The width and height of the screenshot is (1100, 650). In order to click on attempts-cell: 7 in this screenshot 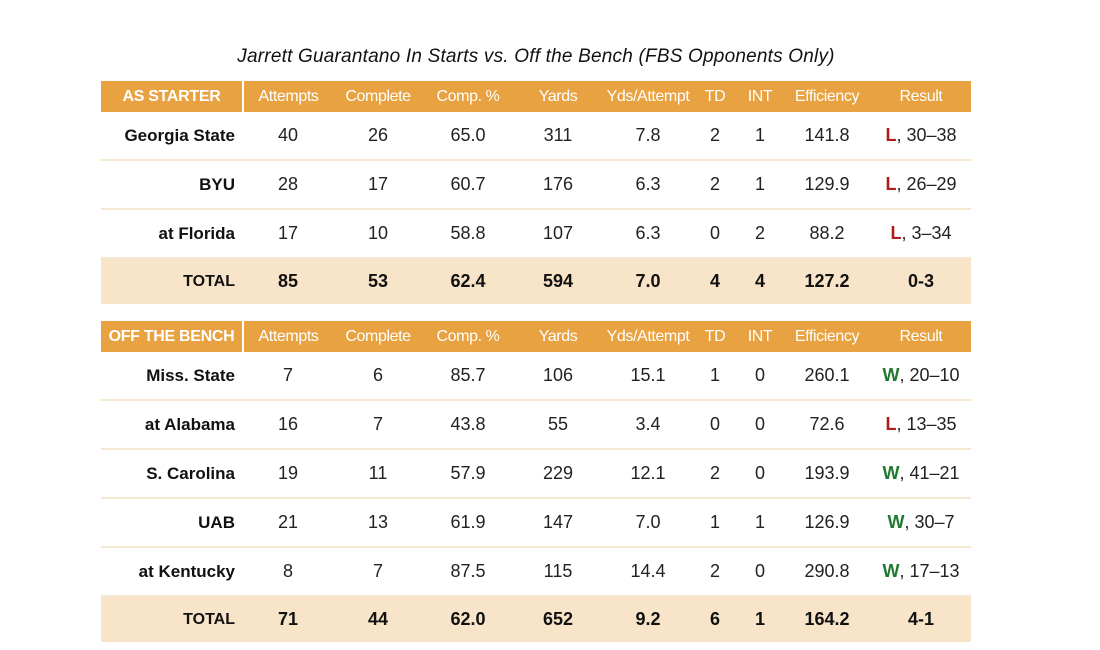, I will do `click(288, 376)`.